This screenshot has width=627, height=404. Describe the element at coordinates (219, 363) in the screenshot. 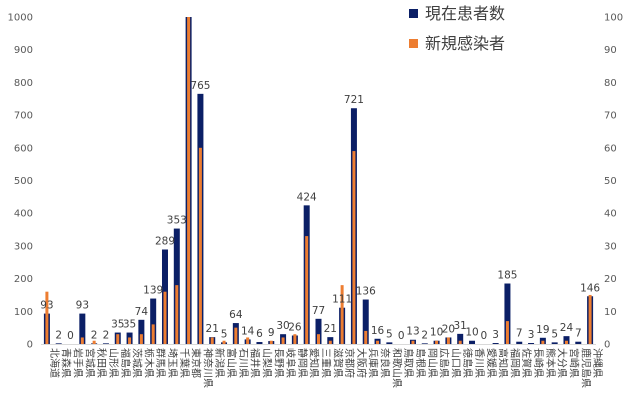

I see `category-label: 新潟県` at that location.